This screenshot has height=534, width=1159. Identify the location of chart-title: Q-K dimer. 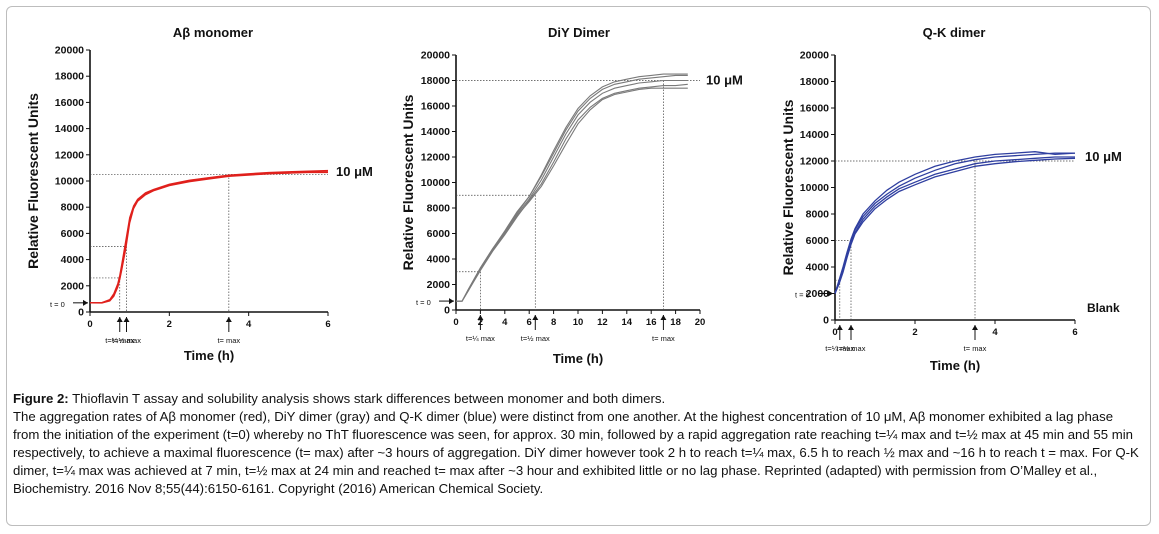
(954, 32).